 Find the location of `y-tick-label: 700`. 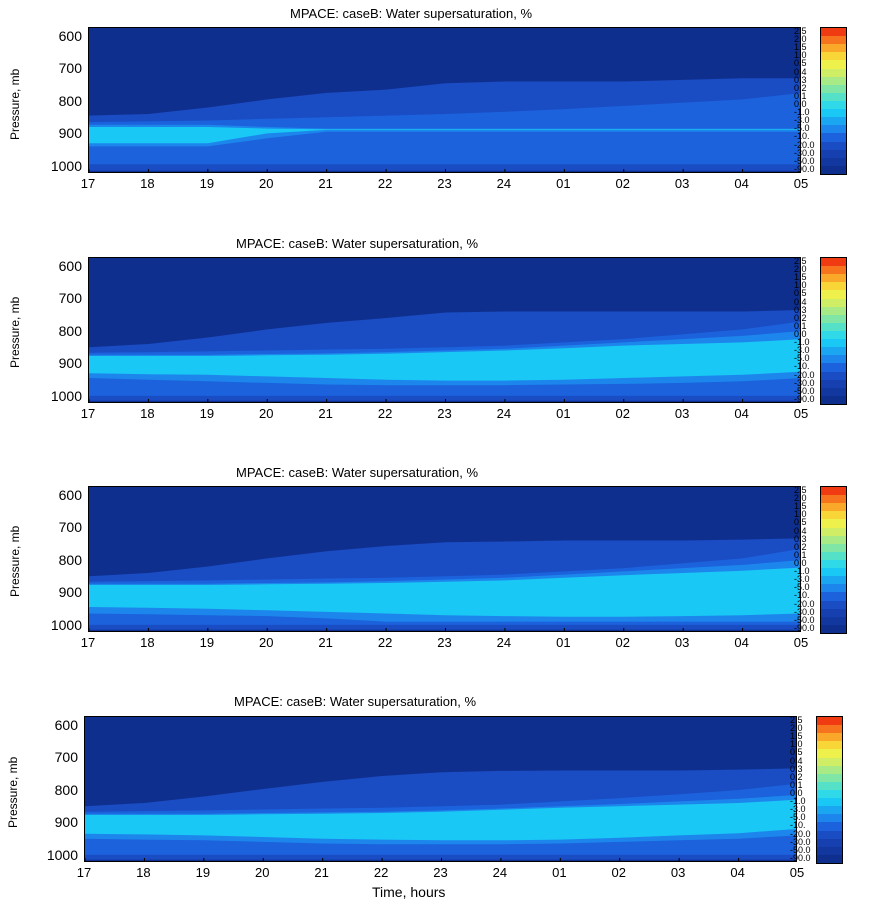

y-tick-label: 700 is located at coordinates (70, 68).